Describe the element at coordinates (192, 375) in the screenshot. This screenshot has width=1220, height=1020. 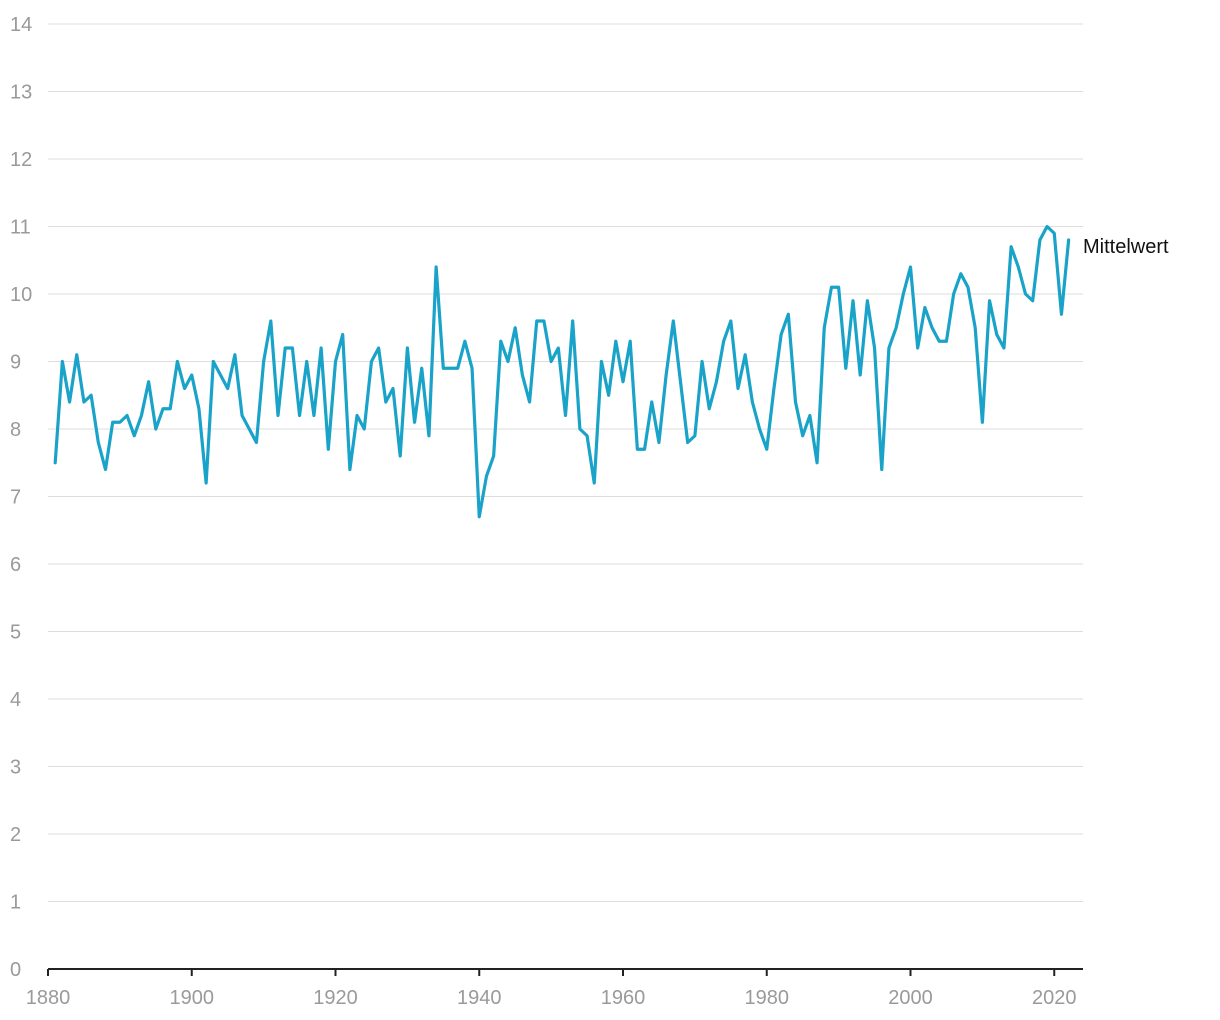
I see `data-point-1900` at that location.